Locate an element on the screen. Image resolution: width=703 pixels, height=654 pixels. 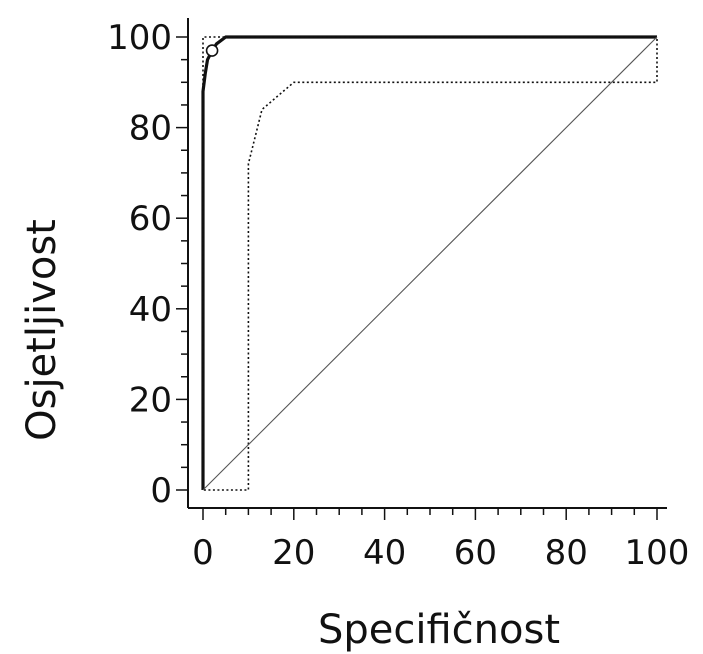
y-tick-label: 60 is located at coordinates (150, 219).